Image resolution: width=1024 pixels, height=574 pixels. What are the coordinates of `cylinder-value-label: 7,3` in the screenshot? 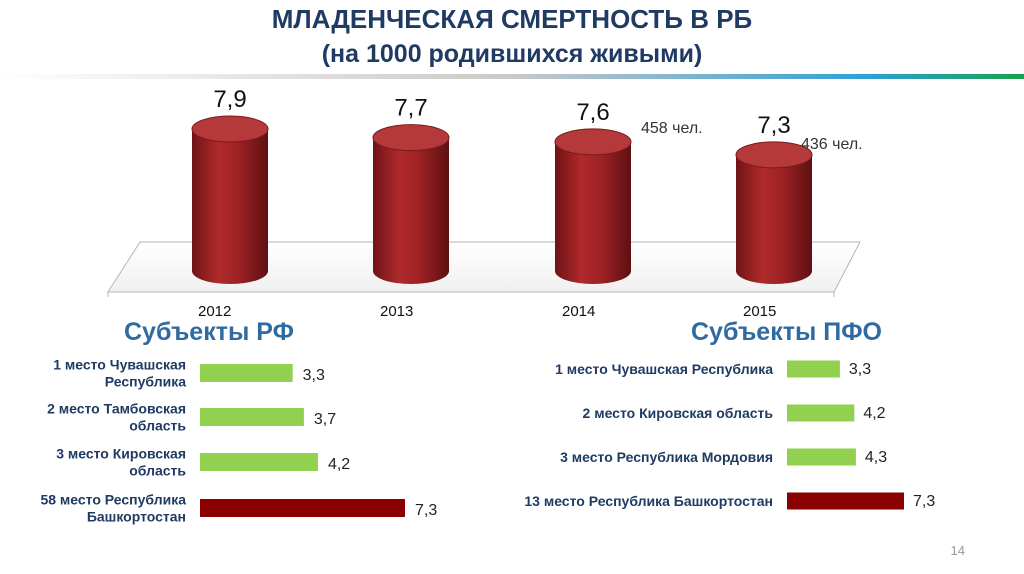 It's located at (773, 125).